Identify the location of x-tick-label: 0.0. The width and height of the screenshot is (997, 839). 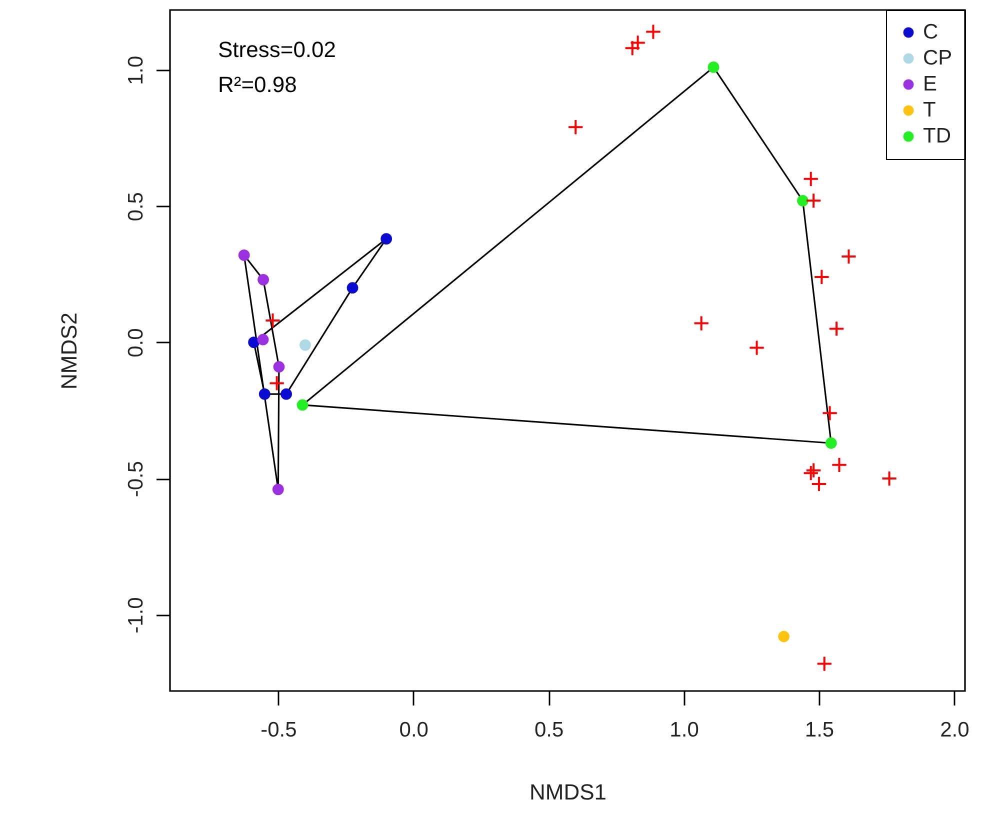
(413, 730).